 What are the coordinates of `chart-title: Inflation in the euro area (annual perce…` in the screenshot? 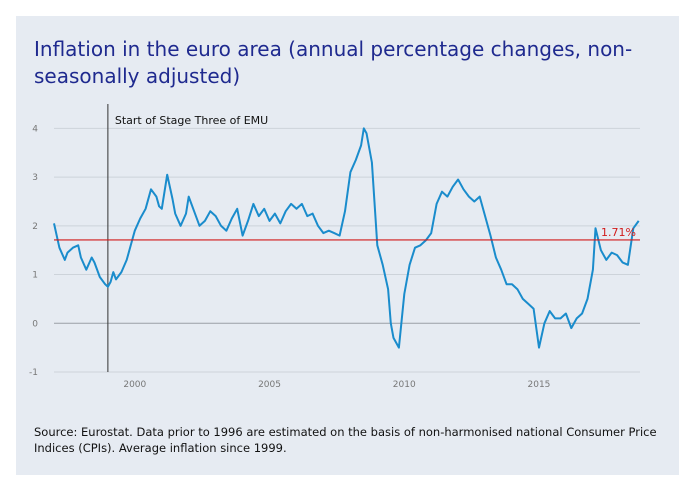 It's located at (333, 62).